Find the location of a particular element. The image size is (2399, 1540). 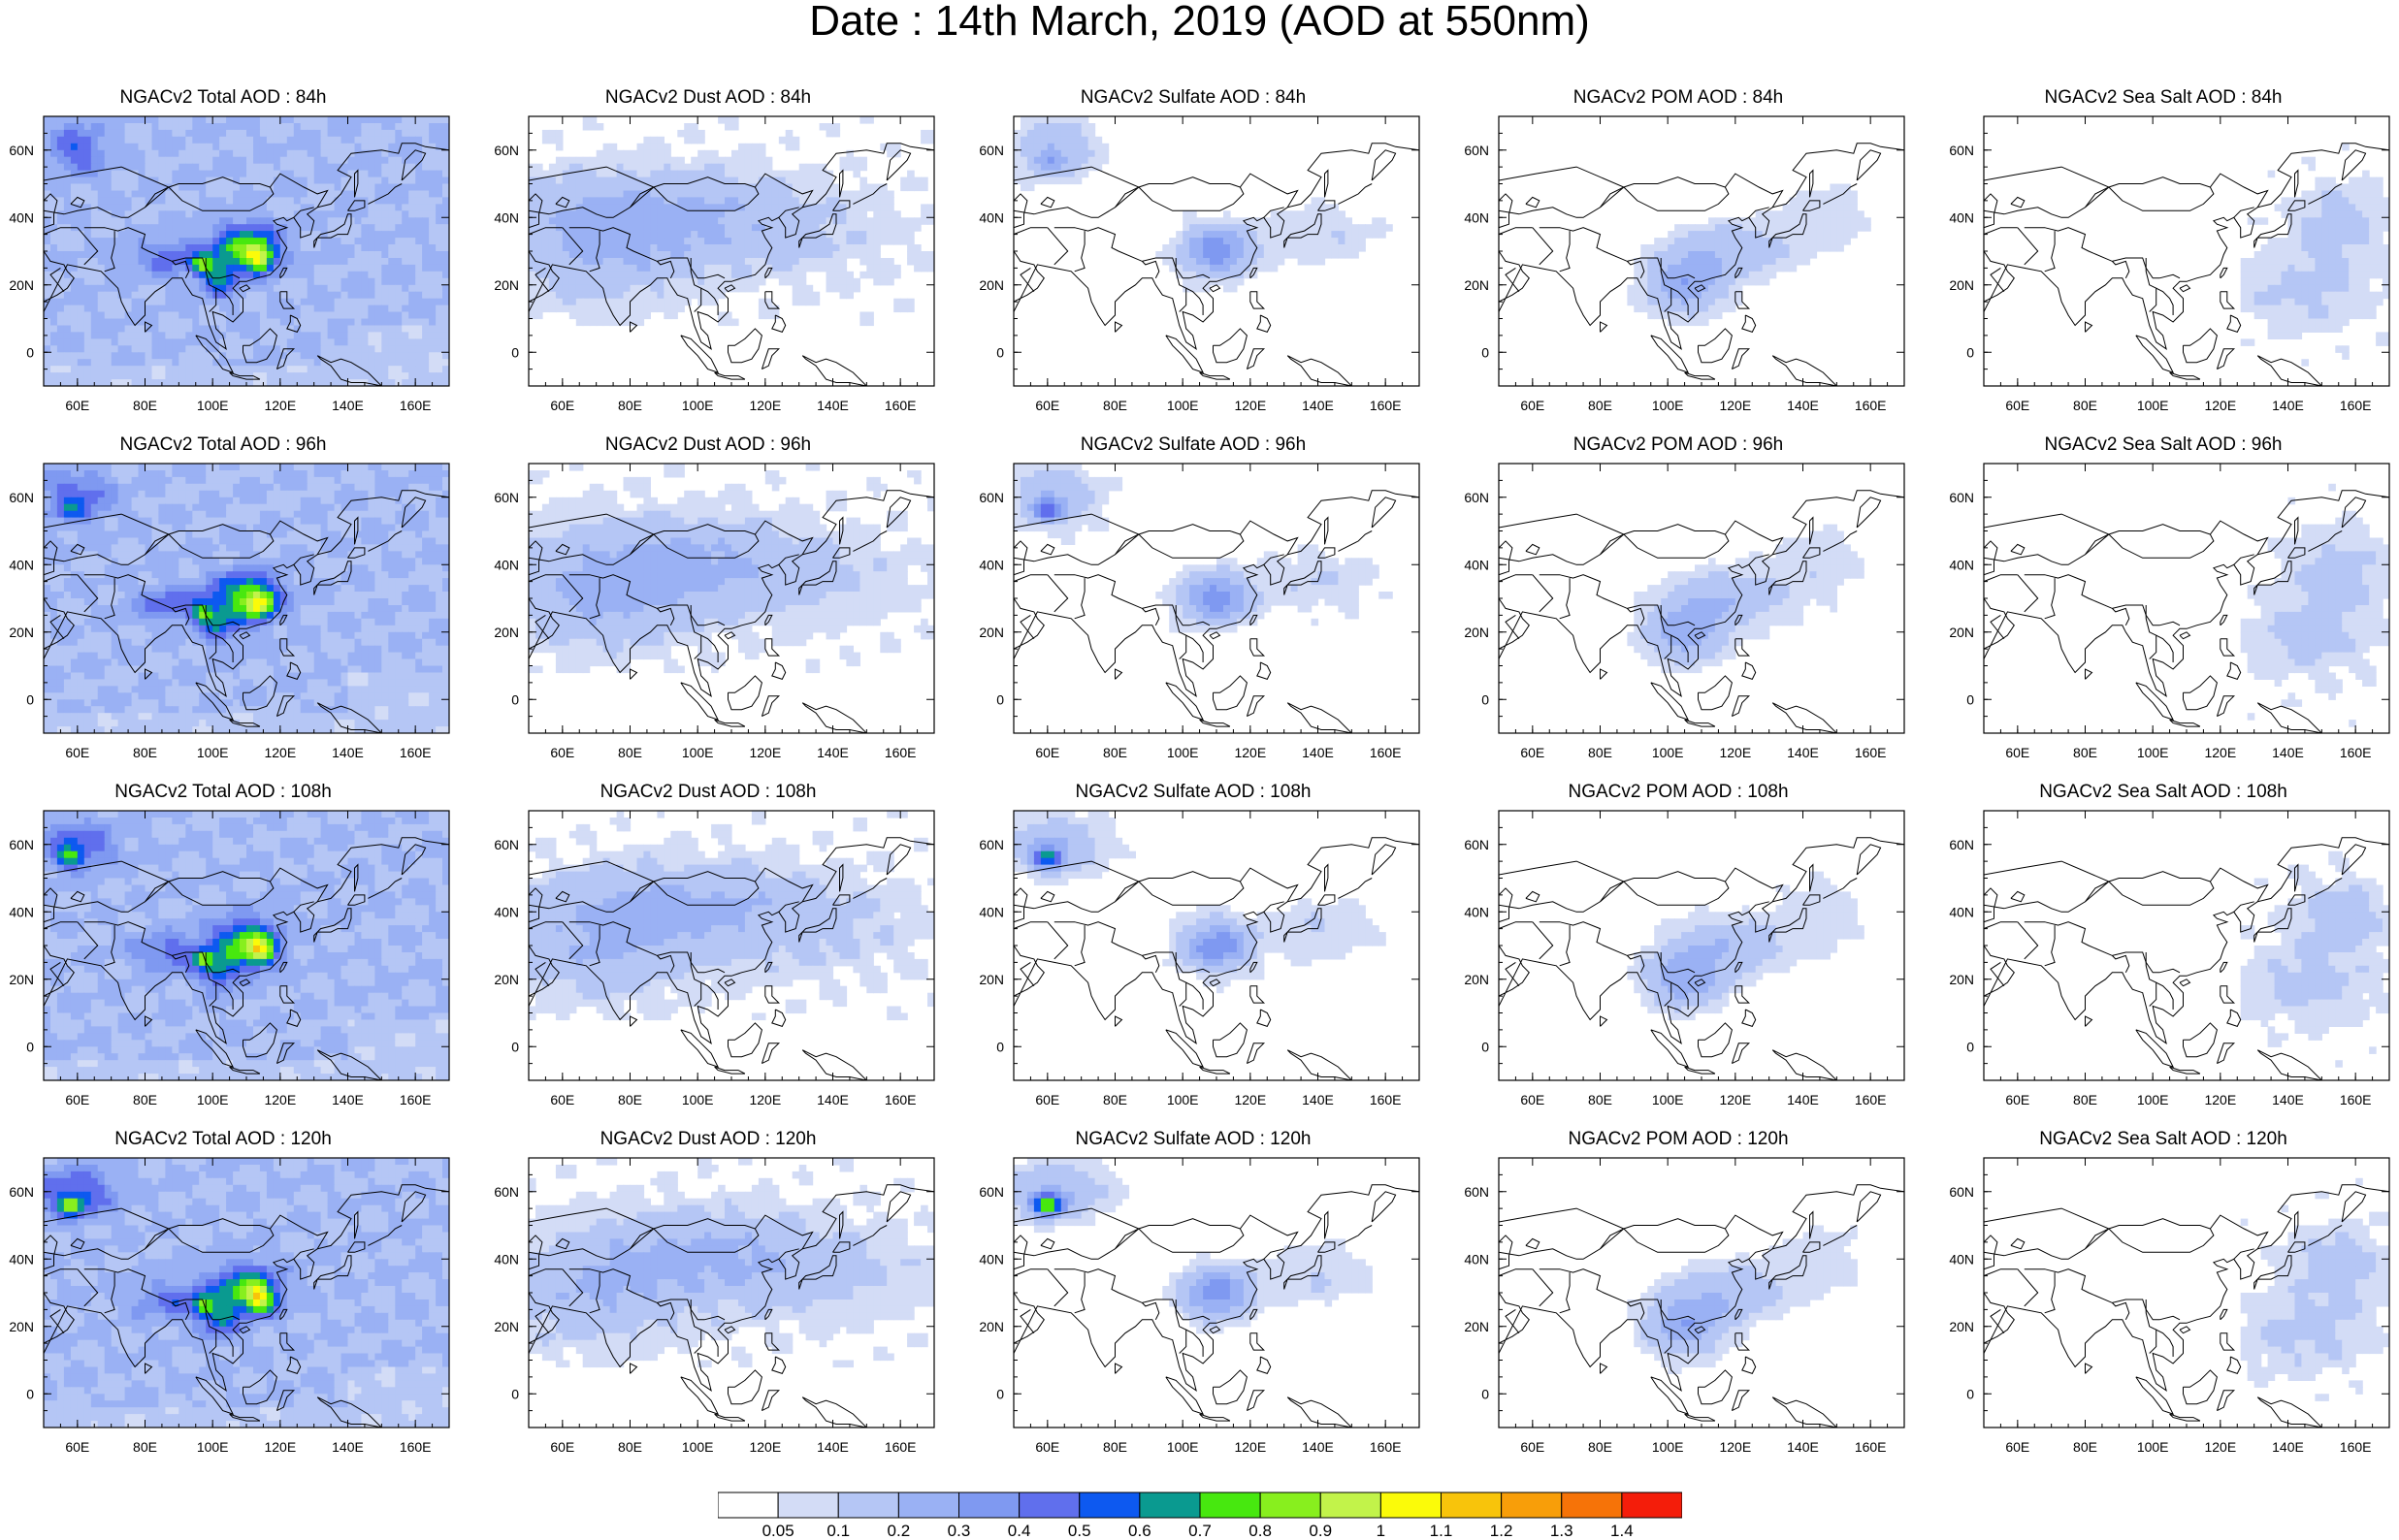

panel-title: NGACv2 Total AOD : 96h is located at coordinates (223, 445).